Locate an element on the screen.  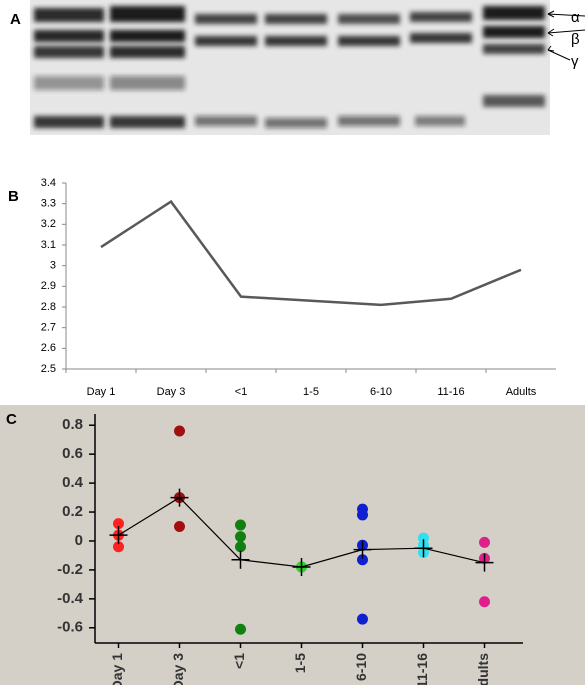
y-tick-label: 2.6 is located at coordinates (48, 348).